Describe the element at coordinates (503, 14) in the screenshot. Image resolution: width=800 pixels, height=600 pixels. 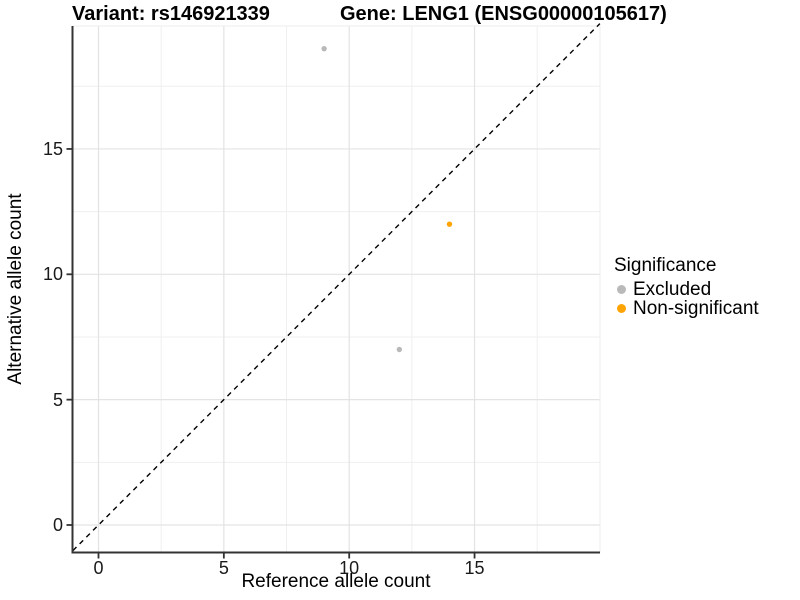
I see `gene-title: Gene: LENG1 (ENSG00000105617)` at that location.